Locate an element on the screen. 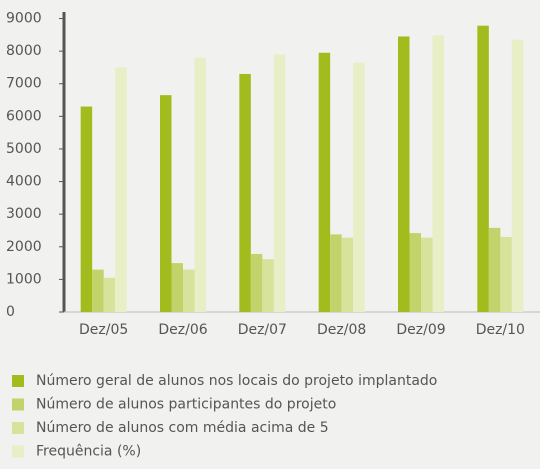 The width and height of the screenshot is (540, 469). y-tick-label: 4000 is located at coordinates (24, 182).